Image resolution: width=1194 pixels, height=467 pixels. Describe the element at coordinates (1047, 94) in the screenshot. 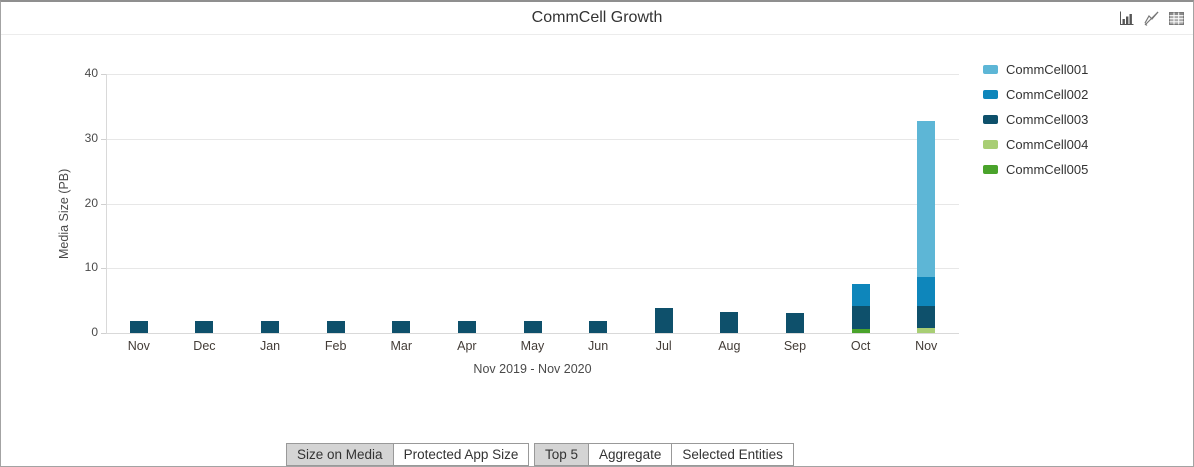

I see `legend-label: CommCell002` at that location.